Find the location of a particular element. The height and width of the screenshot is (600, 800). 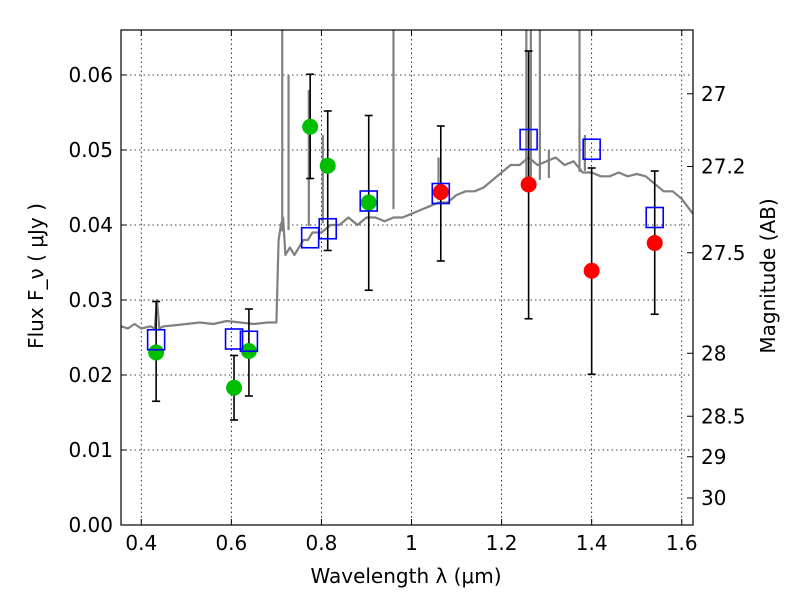

x-tick-label: 1.2 is located at coordinates (502, 543).